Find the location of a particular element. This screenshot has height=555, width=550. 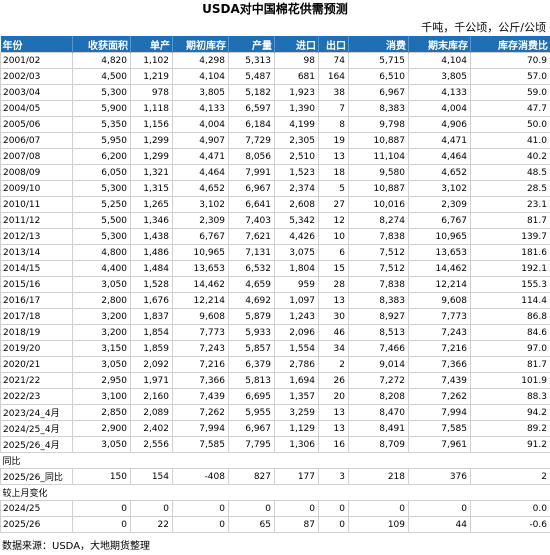

value-cell: 8,274 is located at coordinates (378, 220).